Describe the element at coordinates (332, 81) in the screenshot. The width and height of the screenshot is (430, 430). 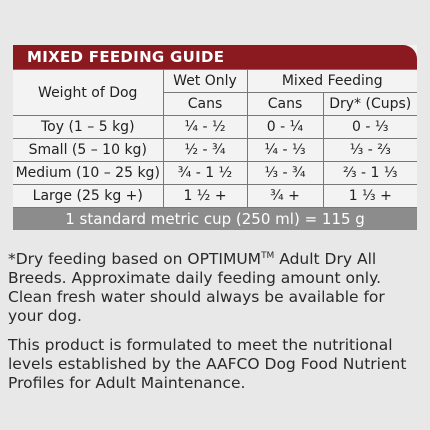
I see `column-header: Mixed Feeding` at that location.